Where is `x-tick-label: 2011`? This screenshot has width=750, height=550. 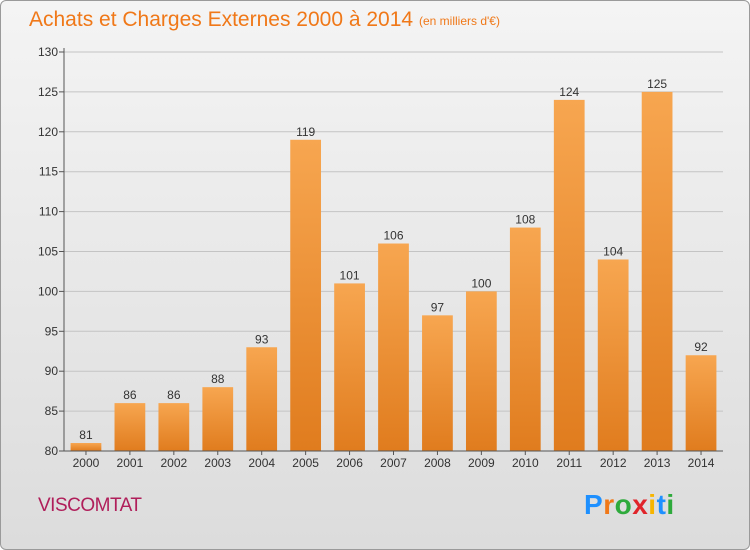 x-tick-label: 2011 is located at coordinates (569, 463).